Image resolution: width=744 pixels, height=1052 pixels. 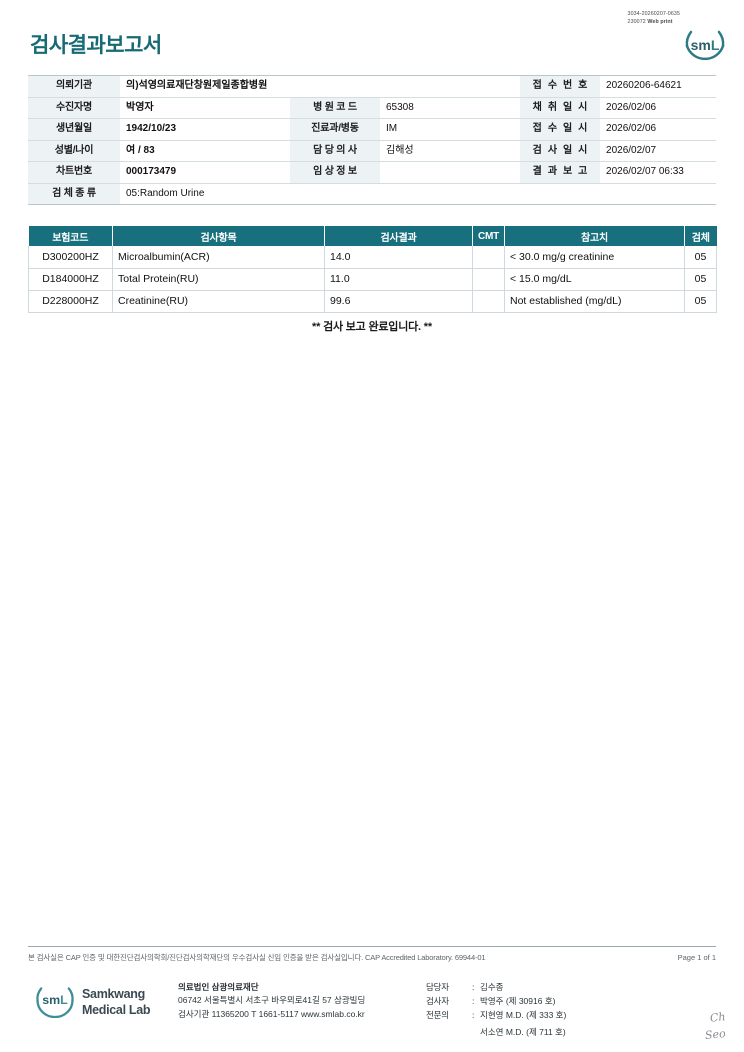 I want to click on info-label-doctor: 담 당 의 사, so click(x=335, y=151).